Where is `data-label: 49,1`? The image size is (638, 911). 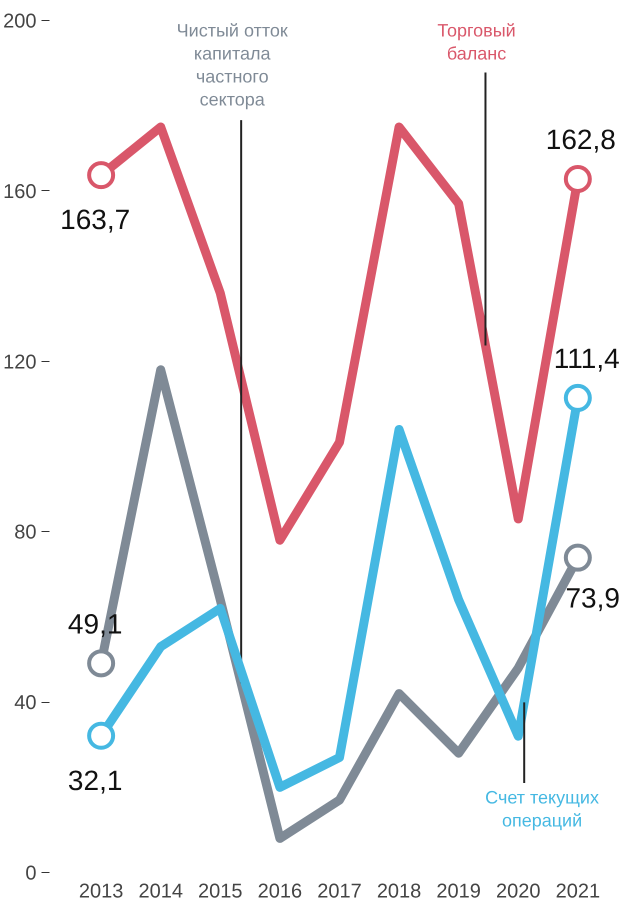
data-label: 49,1 is located at coordinates (95, 624).